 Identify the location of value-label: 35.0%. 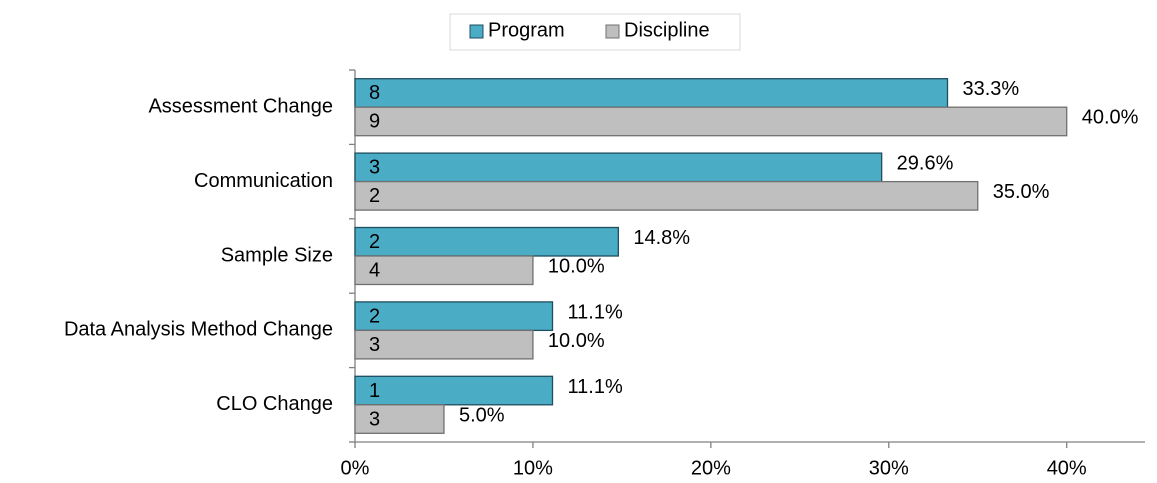
(1021, 192).